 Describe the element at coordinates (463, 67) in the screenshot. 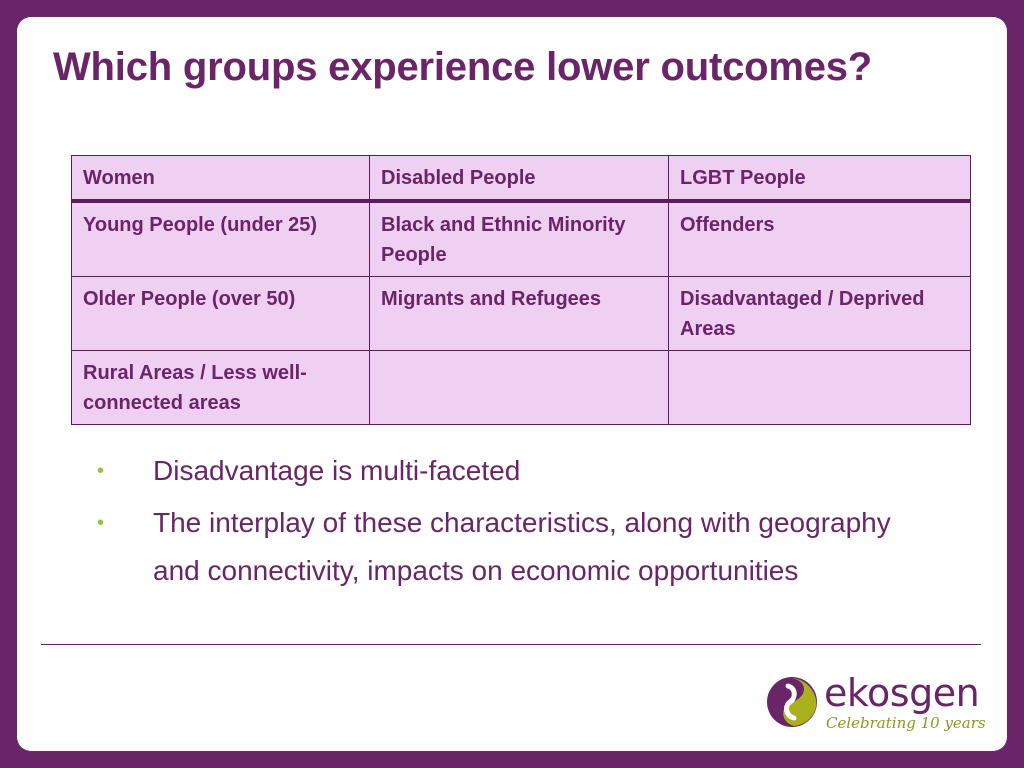

I see `slide-title: Which groups experience lower outcomes?` at that location.